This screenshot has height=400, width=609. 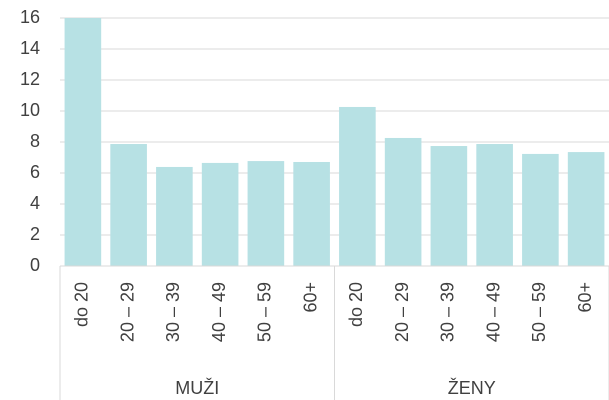 I want to click on y-tick-label: 12, so click(x=30, y=79).